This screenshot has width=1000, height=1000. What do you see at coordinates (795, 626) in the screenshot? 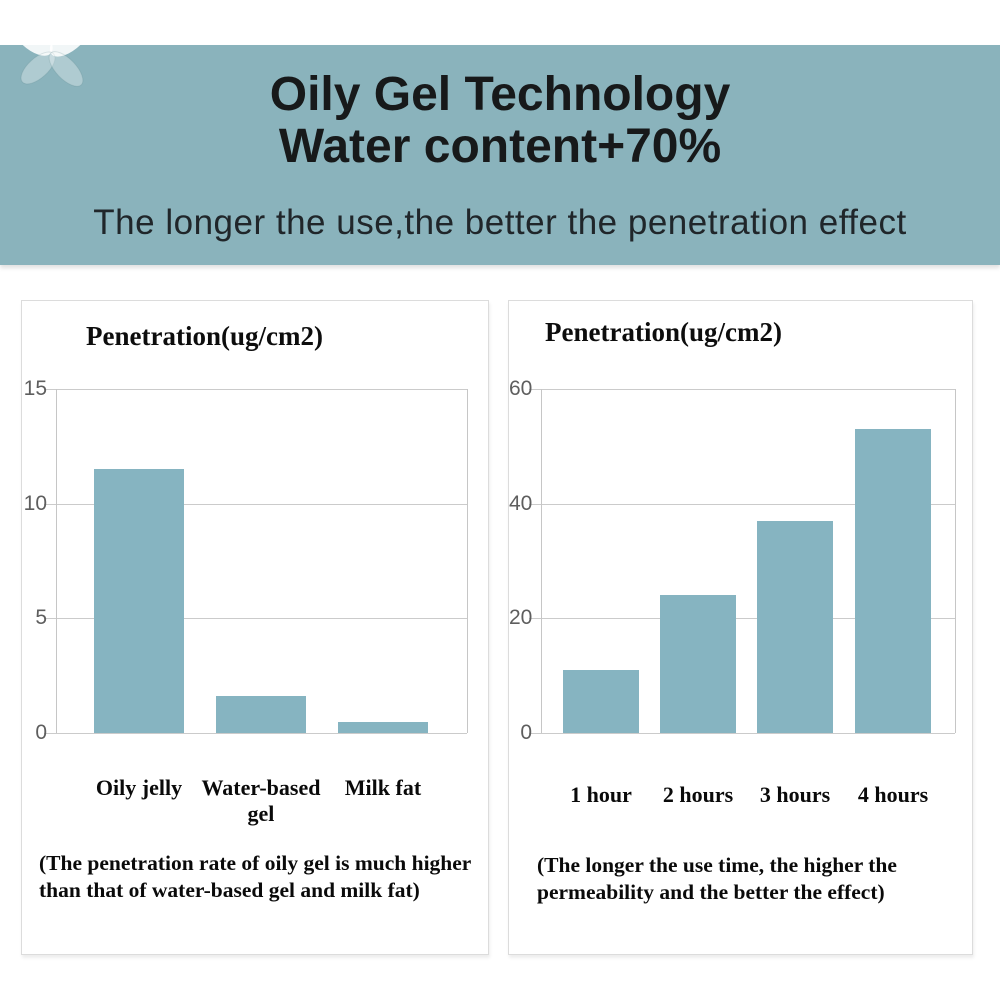
I see `bar-3-hours` at bounding box center [795, 626].